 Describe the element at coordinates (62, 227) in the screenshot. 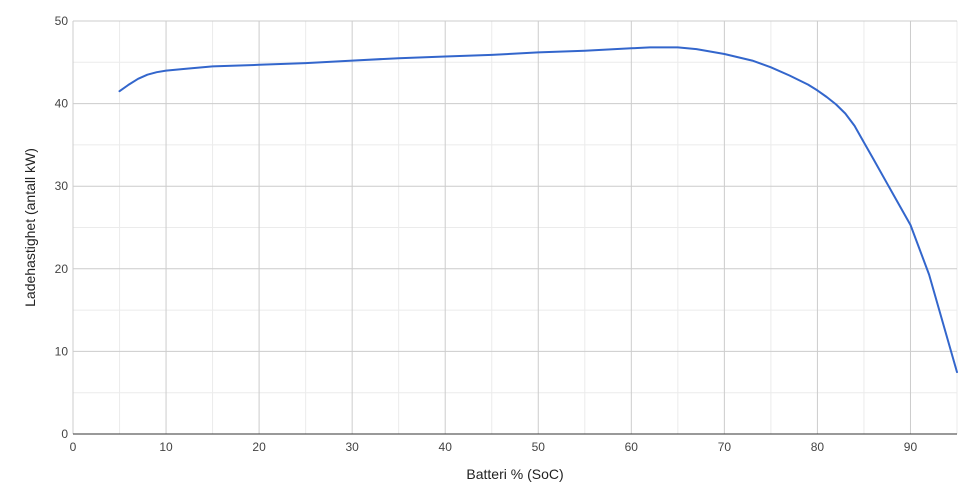

I see `y-axis-tick-labels: 0 10 20 30 40 50` at that location.